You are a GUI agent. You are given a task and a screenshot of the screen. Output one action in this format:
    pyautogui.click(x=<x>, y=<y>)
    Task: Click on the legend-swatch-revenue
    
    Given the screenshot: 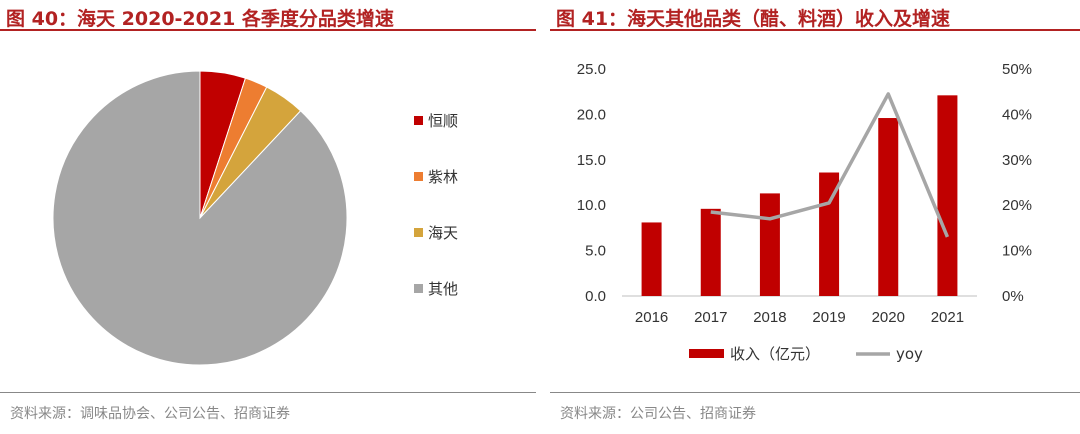 What is the action you would take?
    pyautogui.click(x=706, y=353)
    